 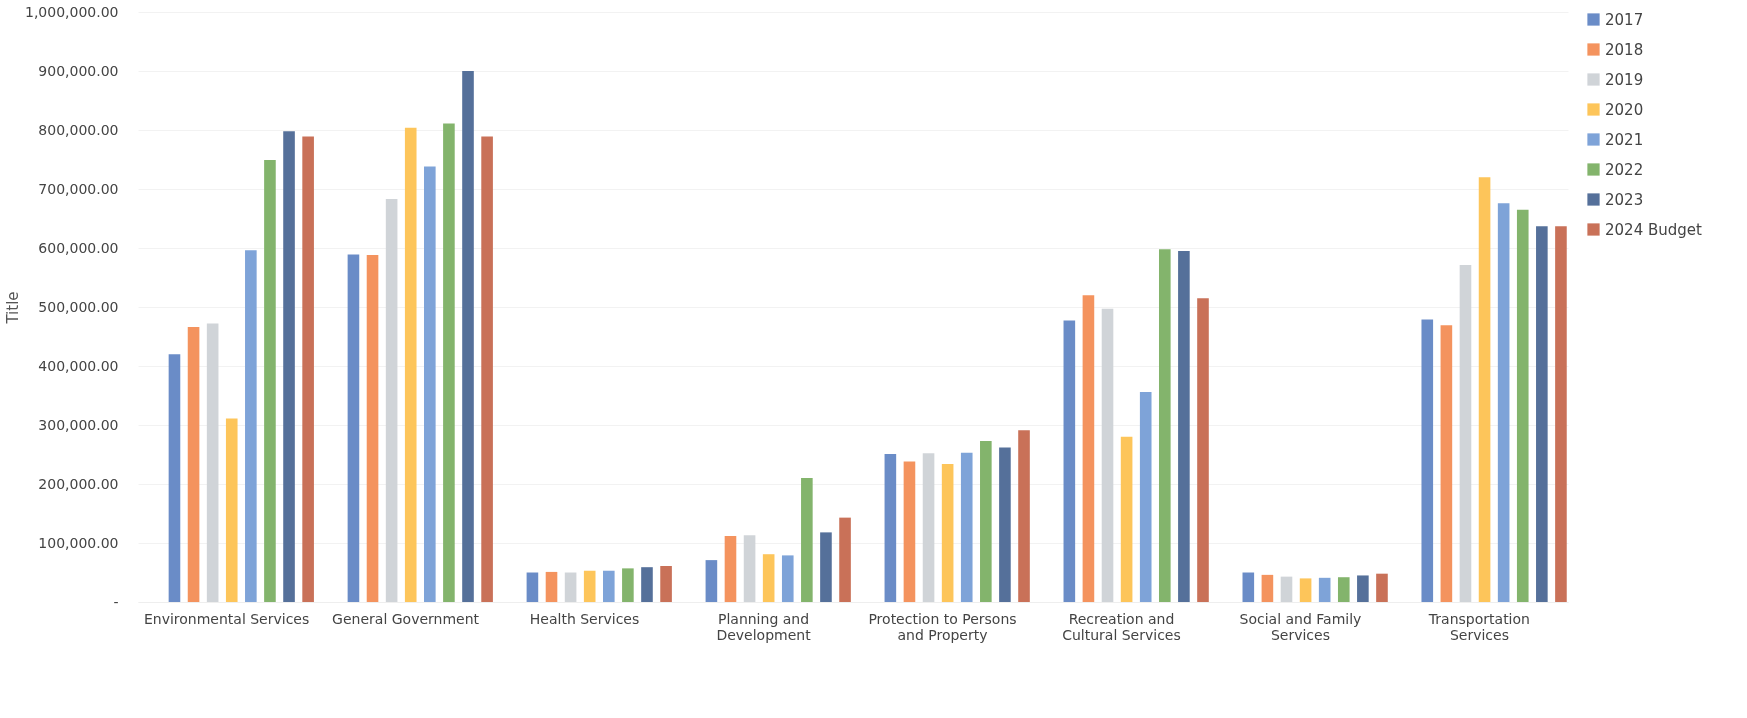 I want to click on legend-label: 2020, so click(x=1624, y=109).